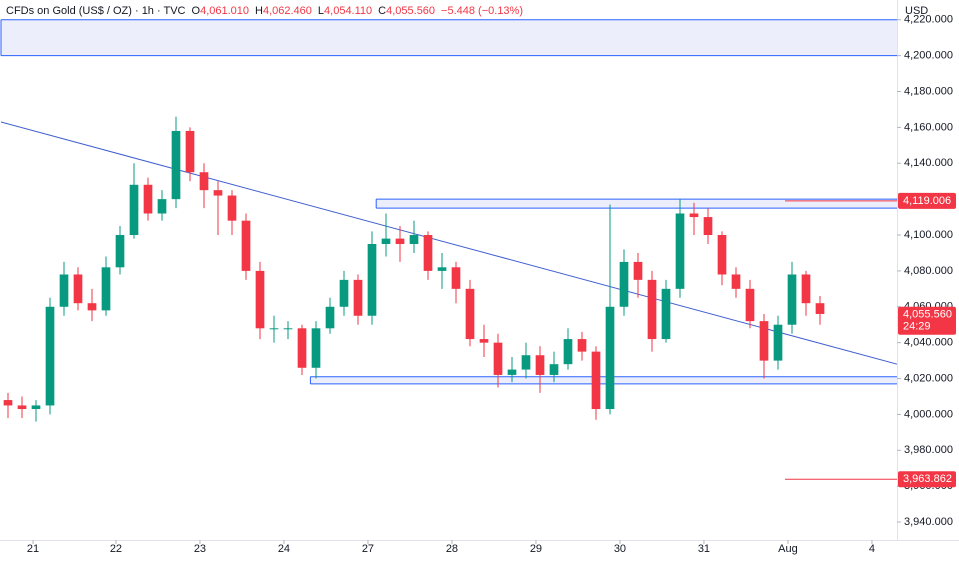 This screenshot has height=563, width=959. I want to click on price-label: 4,119.006, so click(927, 201).